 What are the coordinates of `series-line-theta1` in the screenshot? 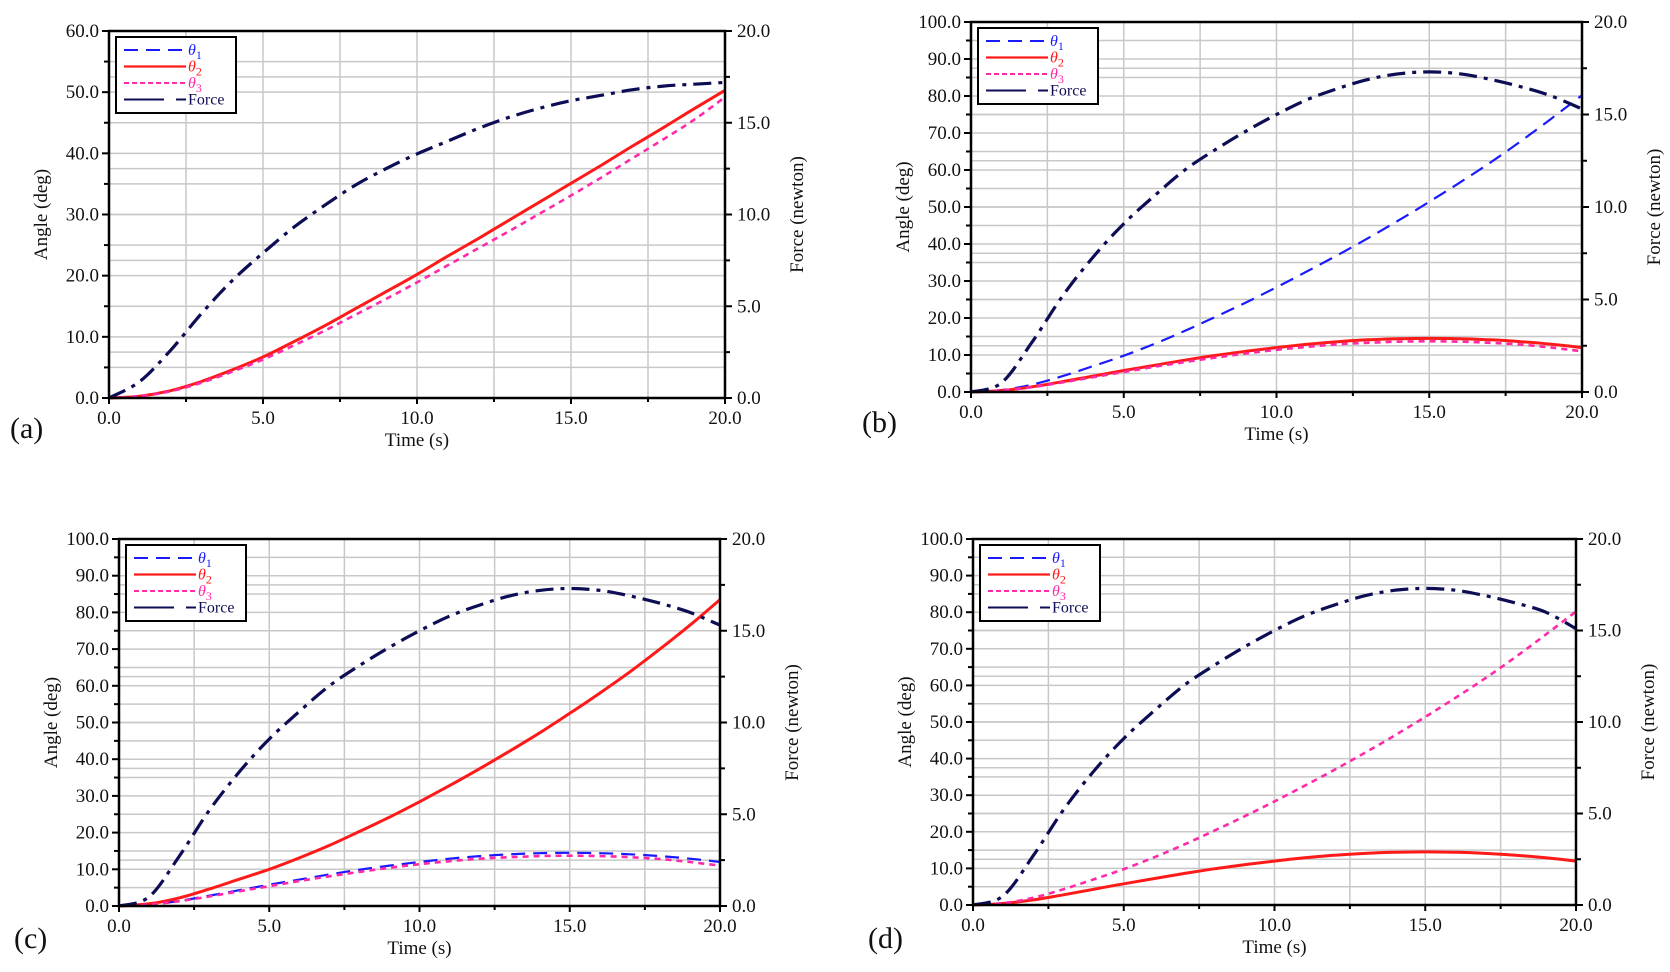 It's located at (1276, 244).